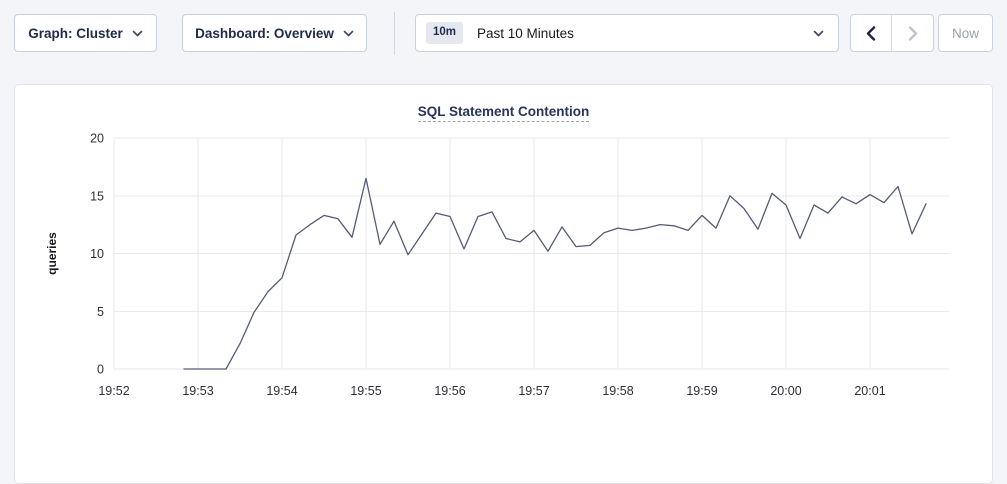 The height and width of the screenshot is (484, 1007). What do you see at coordinates (365, 391) in the screenshot?
I see `svg-text: 19:55` at bounding box center [365, 391].